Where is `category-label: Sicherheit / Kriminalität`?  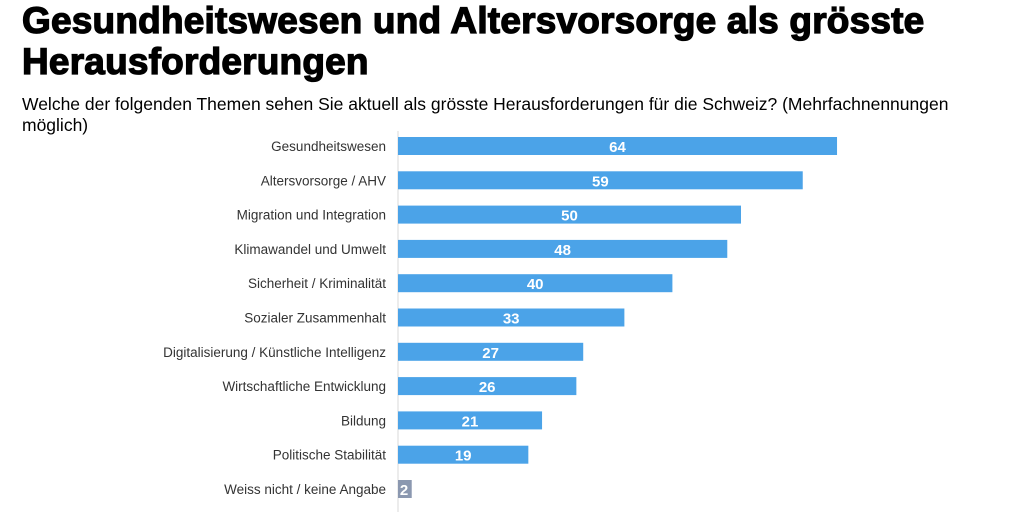
category-label: Sicherheit / Kriminalität is located at coordinates (317, 283).